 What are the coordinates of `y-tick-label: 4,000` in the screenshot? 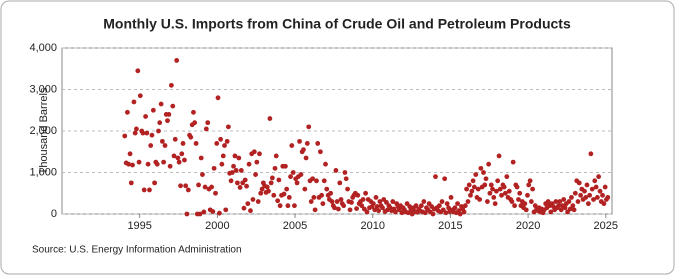 It's located at (43, 48).